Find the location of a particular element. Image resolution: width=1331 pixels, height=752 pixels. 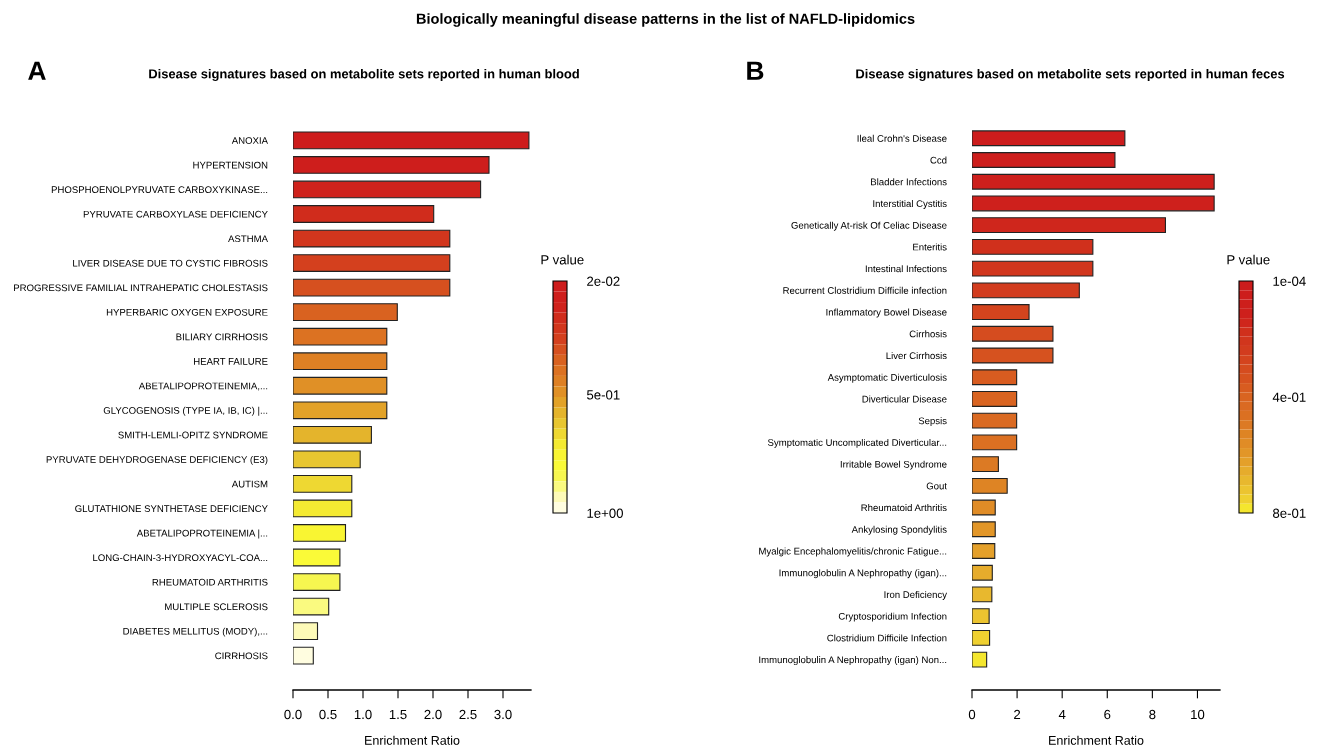

y-tick-label: PROGRESSIVE FAMILIAL INTRAHEPATIC CHOLESTASIS is located at coordinates (141, 288).